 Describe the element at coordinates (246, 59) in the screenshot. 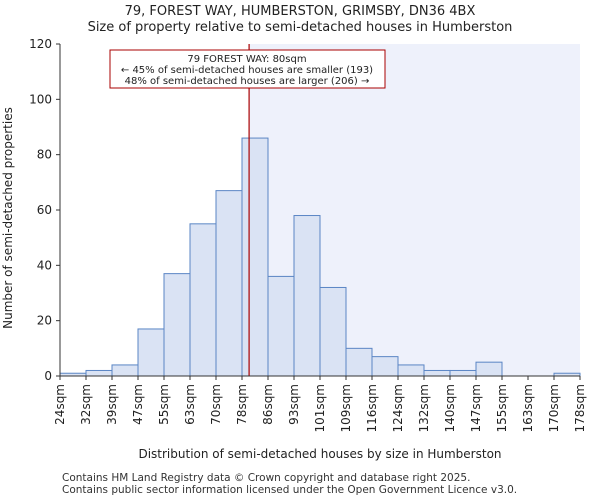

I see `annotation-line1: 79 FOREST WAY: 80sqm` at that location.